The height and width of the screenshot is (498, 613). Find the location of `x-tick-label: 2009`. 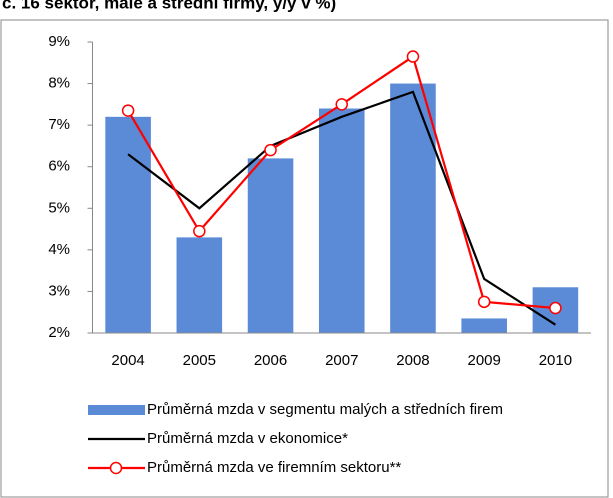

x-tick-label: 2009 is located at coordinates (483, 360).